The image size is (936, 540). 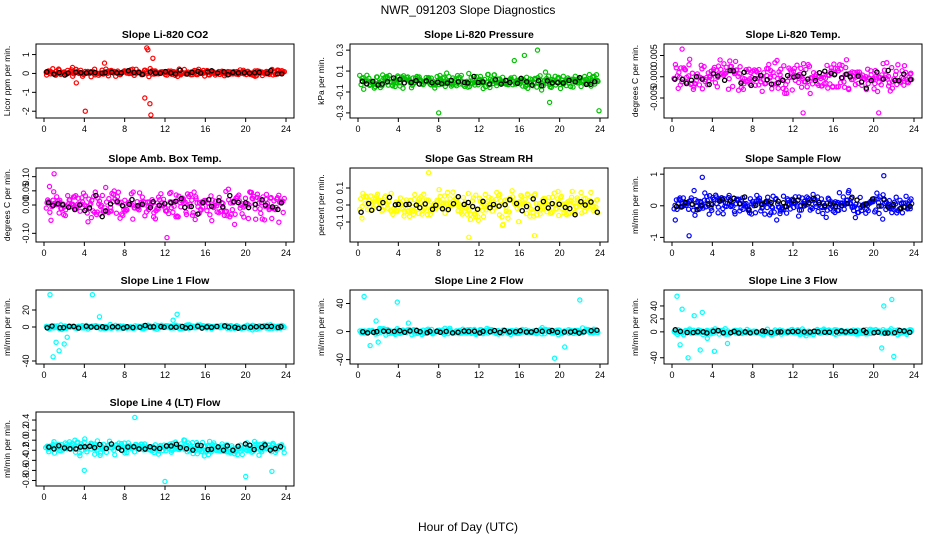 What do you see at coordinates (671, 129) in the screenshot?
I see `x-tick-label: 0` at bounding box center [671, 129].